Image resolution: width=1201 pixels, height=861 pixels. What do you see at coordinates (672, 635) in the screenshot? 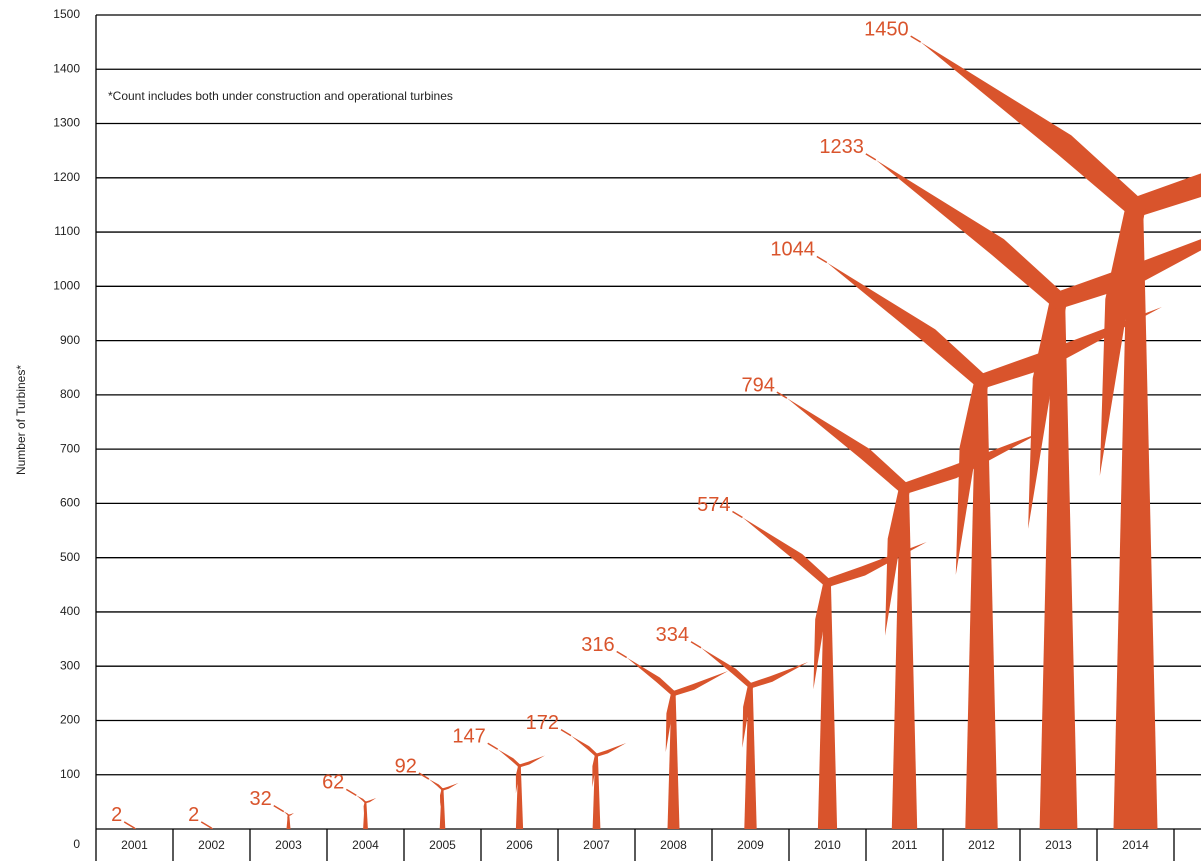
I see `value-label: 334` at bounding box center [672, 635].